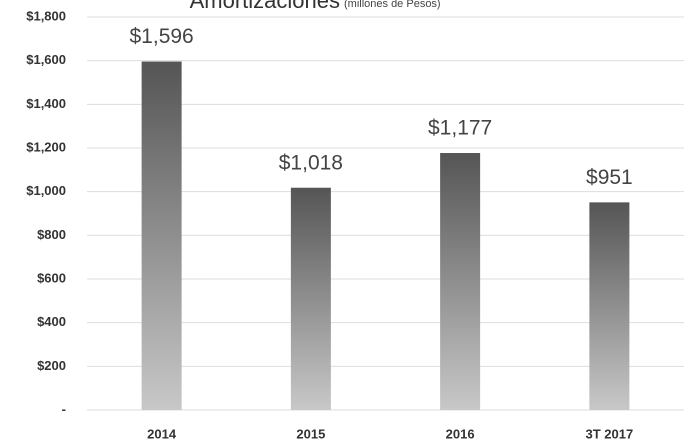  I want to click on y-tick-label: $1,400, so click(46, 103).